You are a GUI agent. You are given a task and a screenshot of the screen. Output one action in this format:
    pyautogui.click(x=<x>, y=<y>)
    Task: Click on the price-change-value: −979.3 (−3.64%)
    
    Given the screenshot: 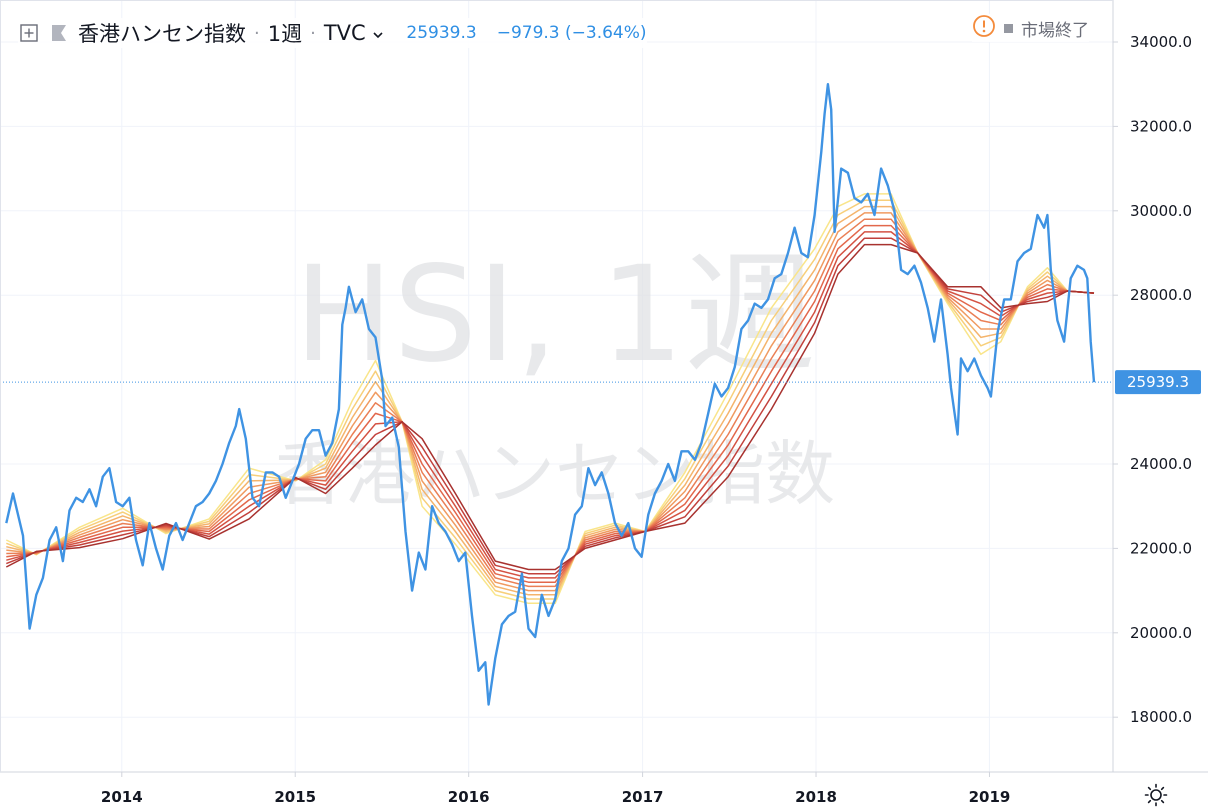 What is the action you would take?
    pyautogui.click(x=571, y=33)
    